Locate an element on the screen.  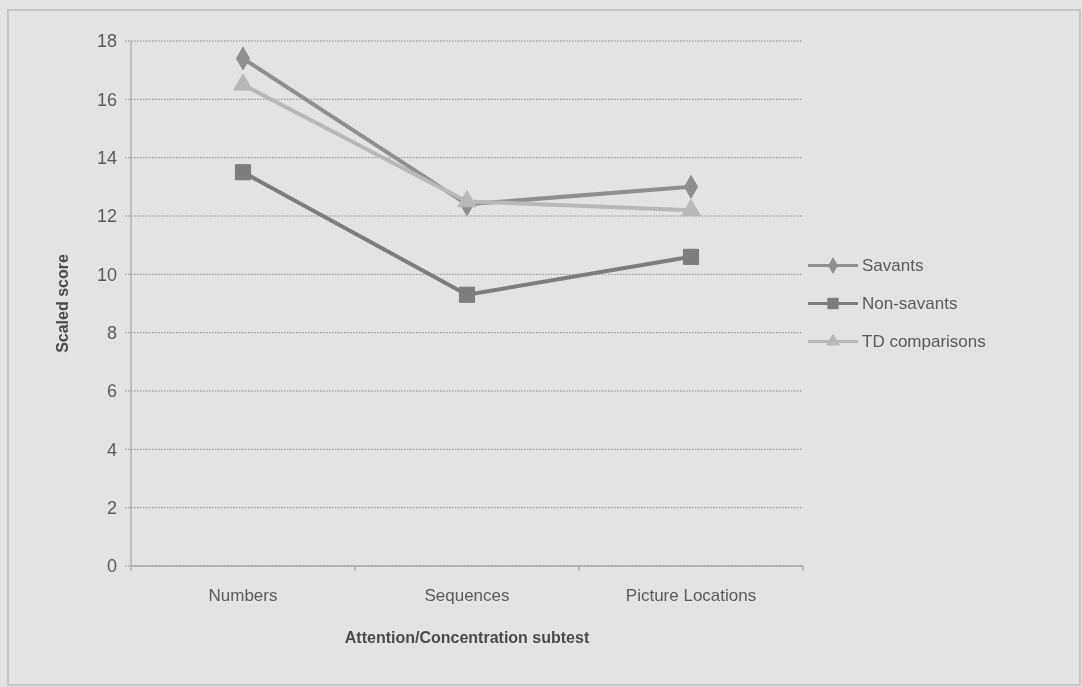
y-tick-label: 0 is located at coordinates (111, 566).